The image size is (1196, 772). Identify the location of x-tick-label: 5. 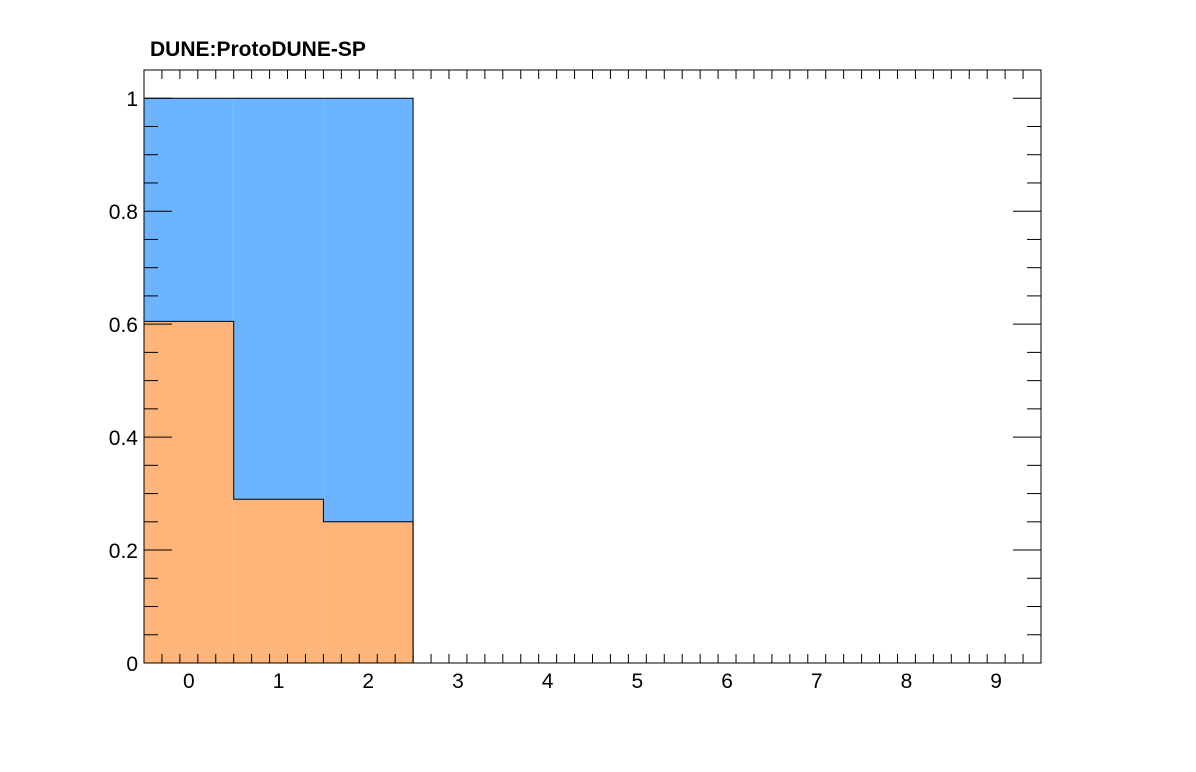
(638, 681).